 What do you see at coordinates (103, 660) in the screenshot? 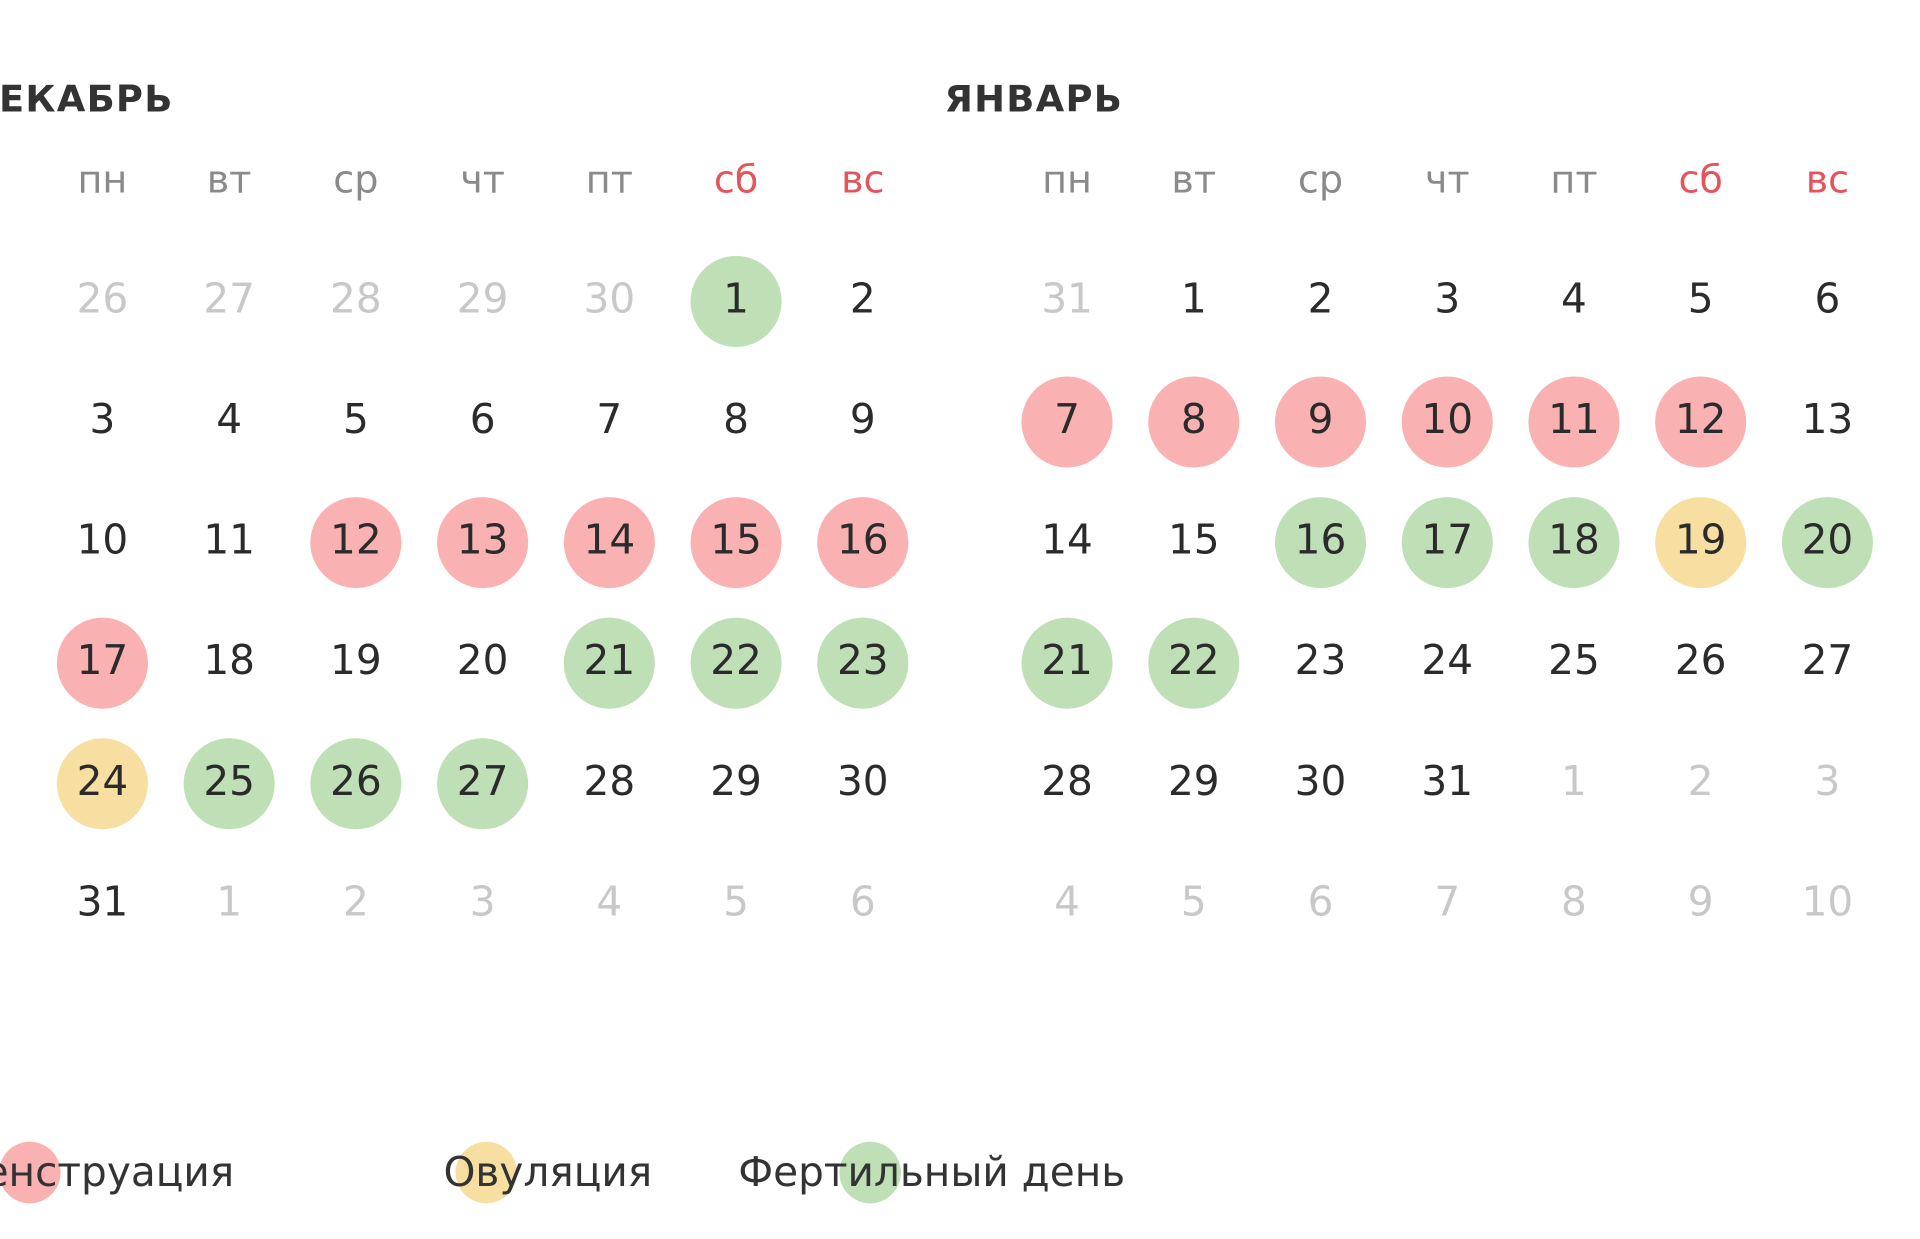
I see `day: 17` at bounding box center [103, 660].